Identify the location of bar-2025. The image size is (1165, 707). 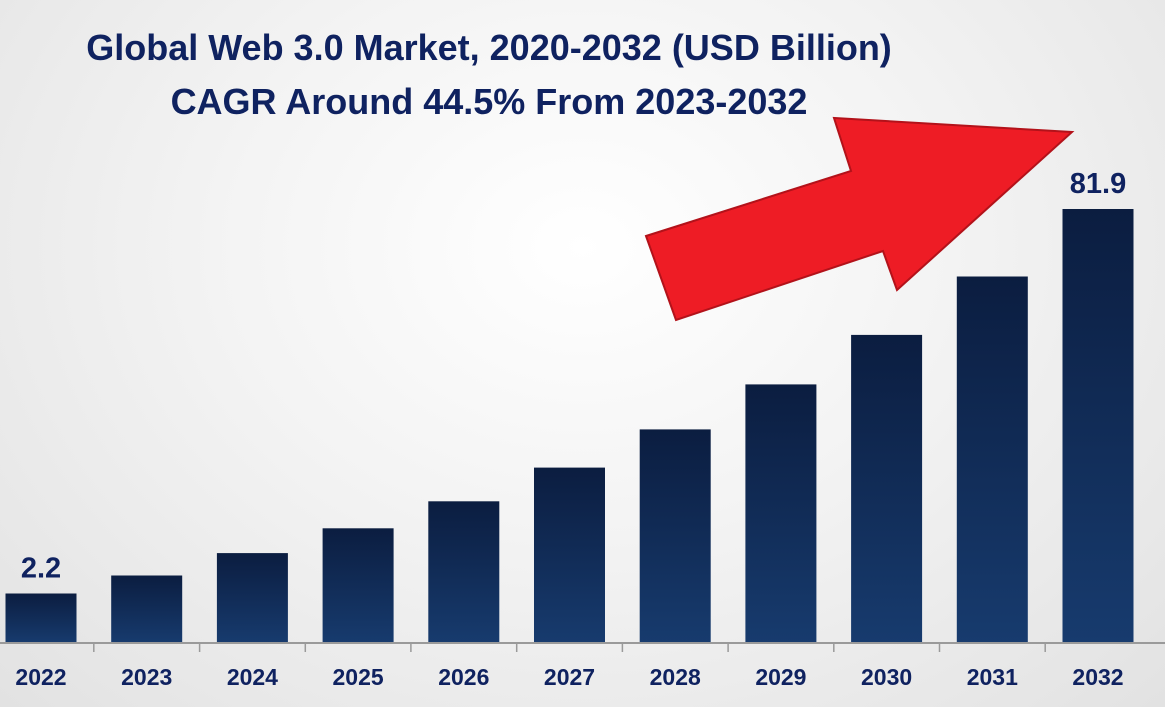
(358, 585).